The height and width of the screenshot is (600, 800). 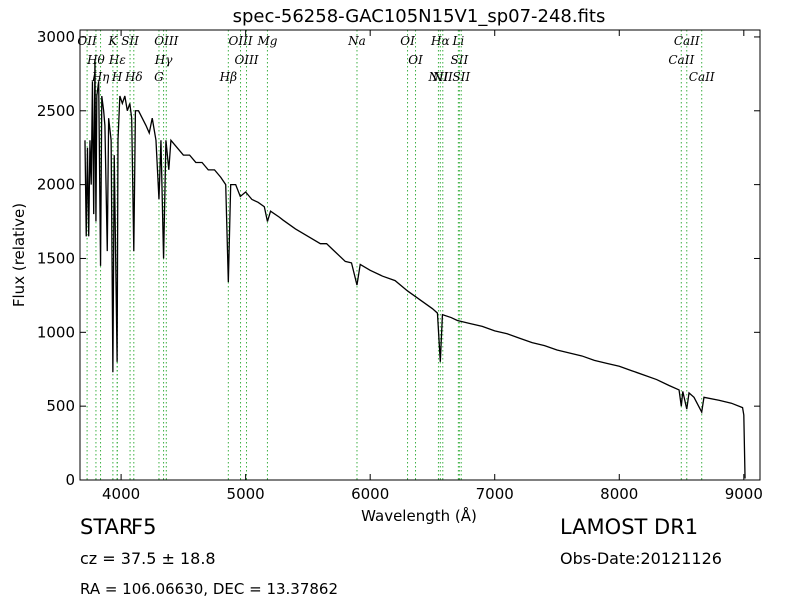 What do you see at coordinates (228, 77) in the screenshot?
I see `line-label: Hβ` at bounding box center [228, 77].